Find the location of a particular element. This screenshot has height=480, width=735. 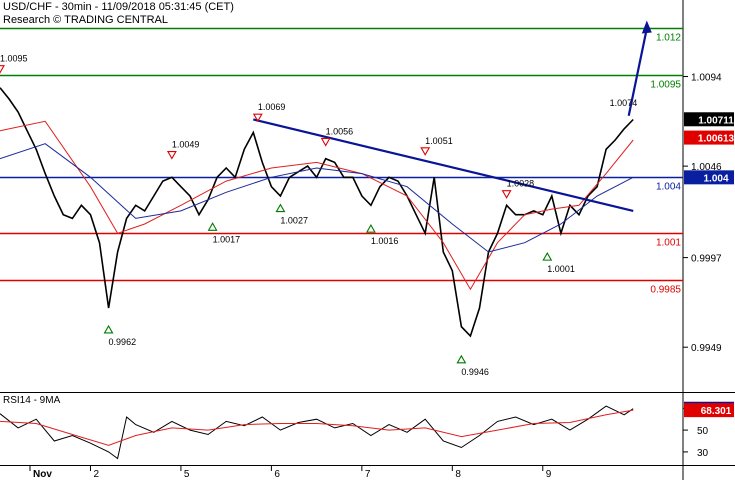

projection-arrow-head is located at coordinates (646, 27).